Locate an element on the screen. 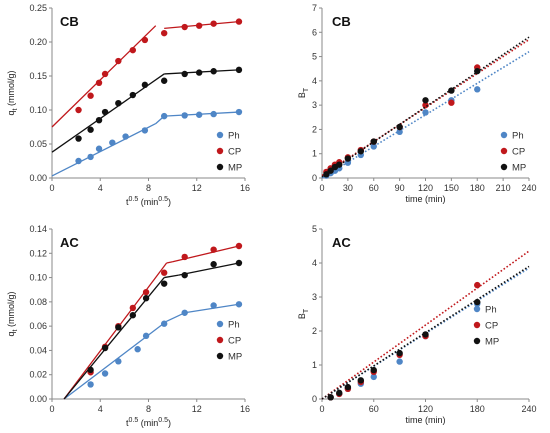  y-axis-label: qt (mmol/g) is located at coordinates (12, 314).